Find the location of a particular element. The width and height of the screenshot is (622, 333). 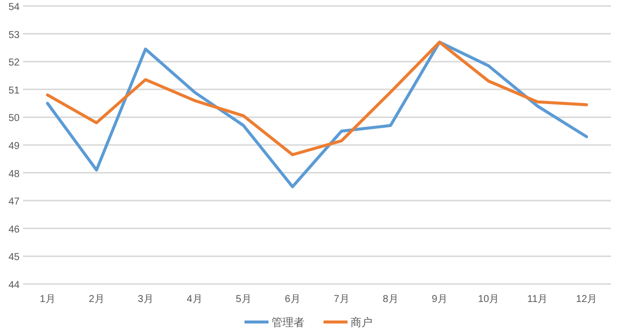

x-tick-label: 8月 is located at coordinates (390, 299).